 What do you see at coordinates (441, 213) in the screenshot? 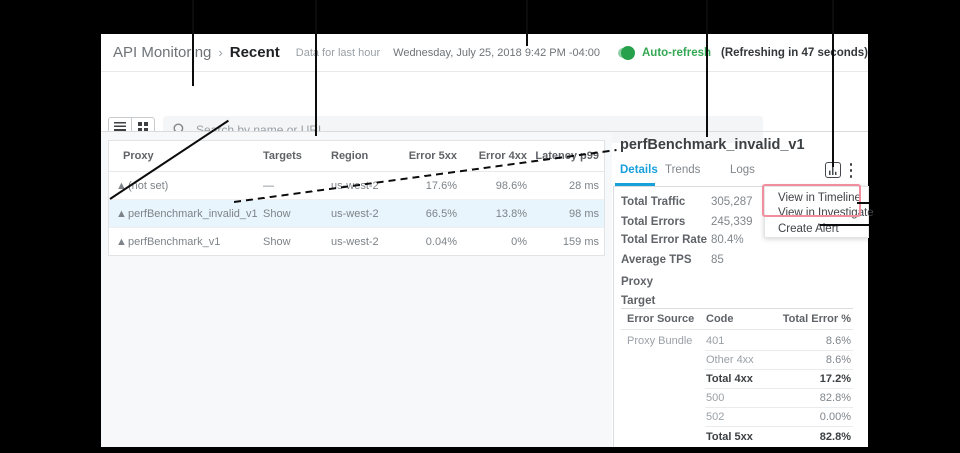
I see `error5xx-cell: 66.5%` at bounding box center [441, 213].